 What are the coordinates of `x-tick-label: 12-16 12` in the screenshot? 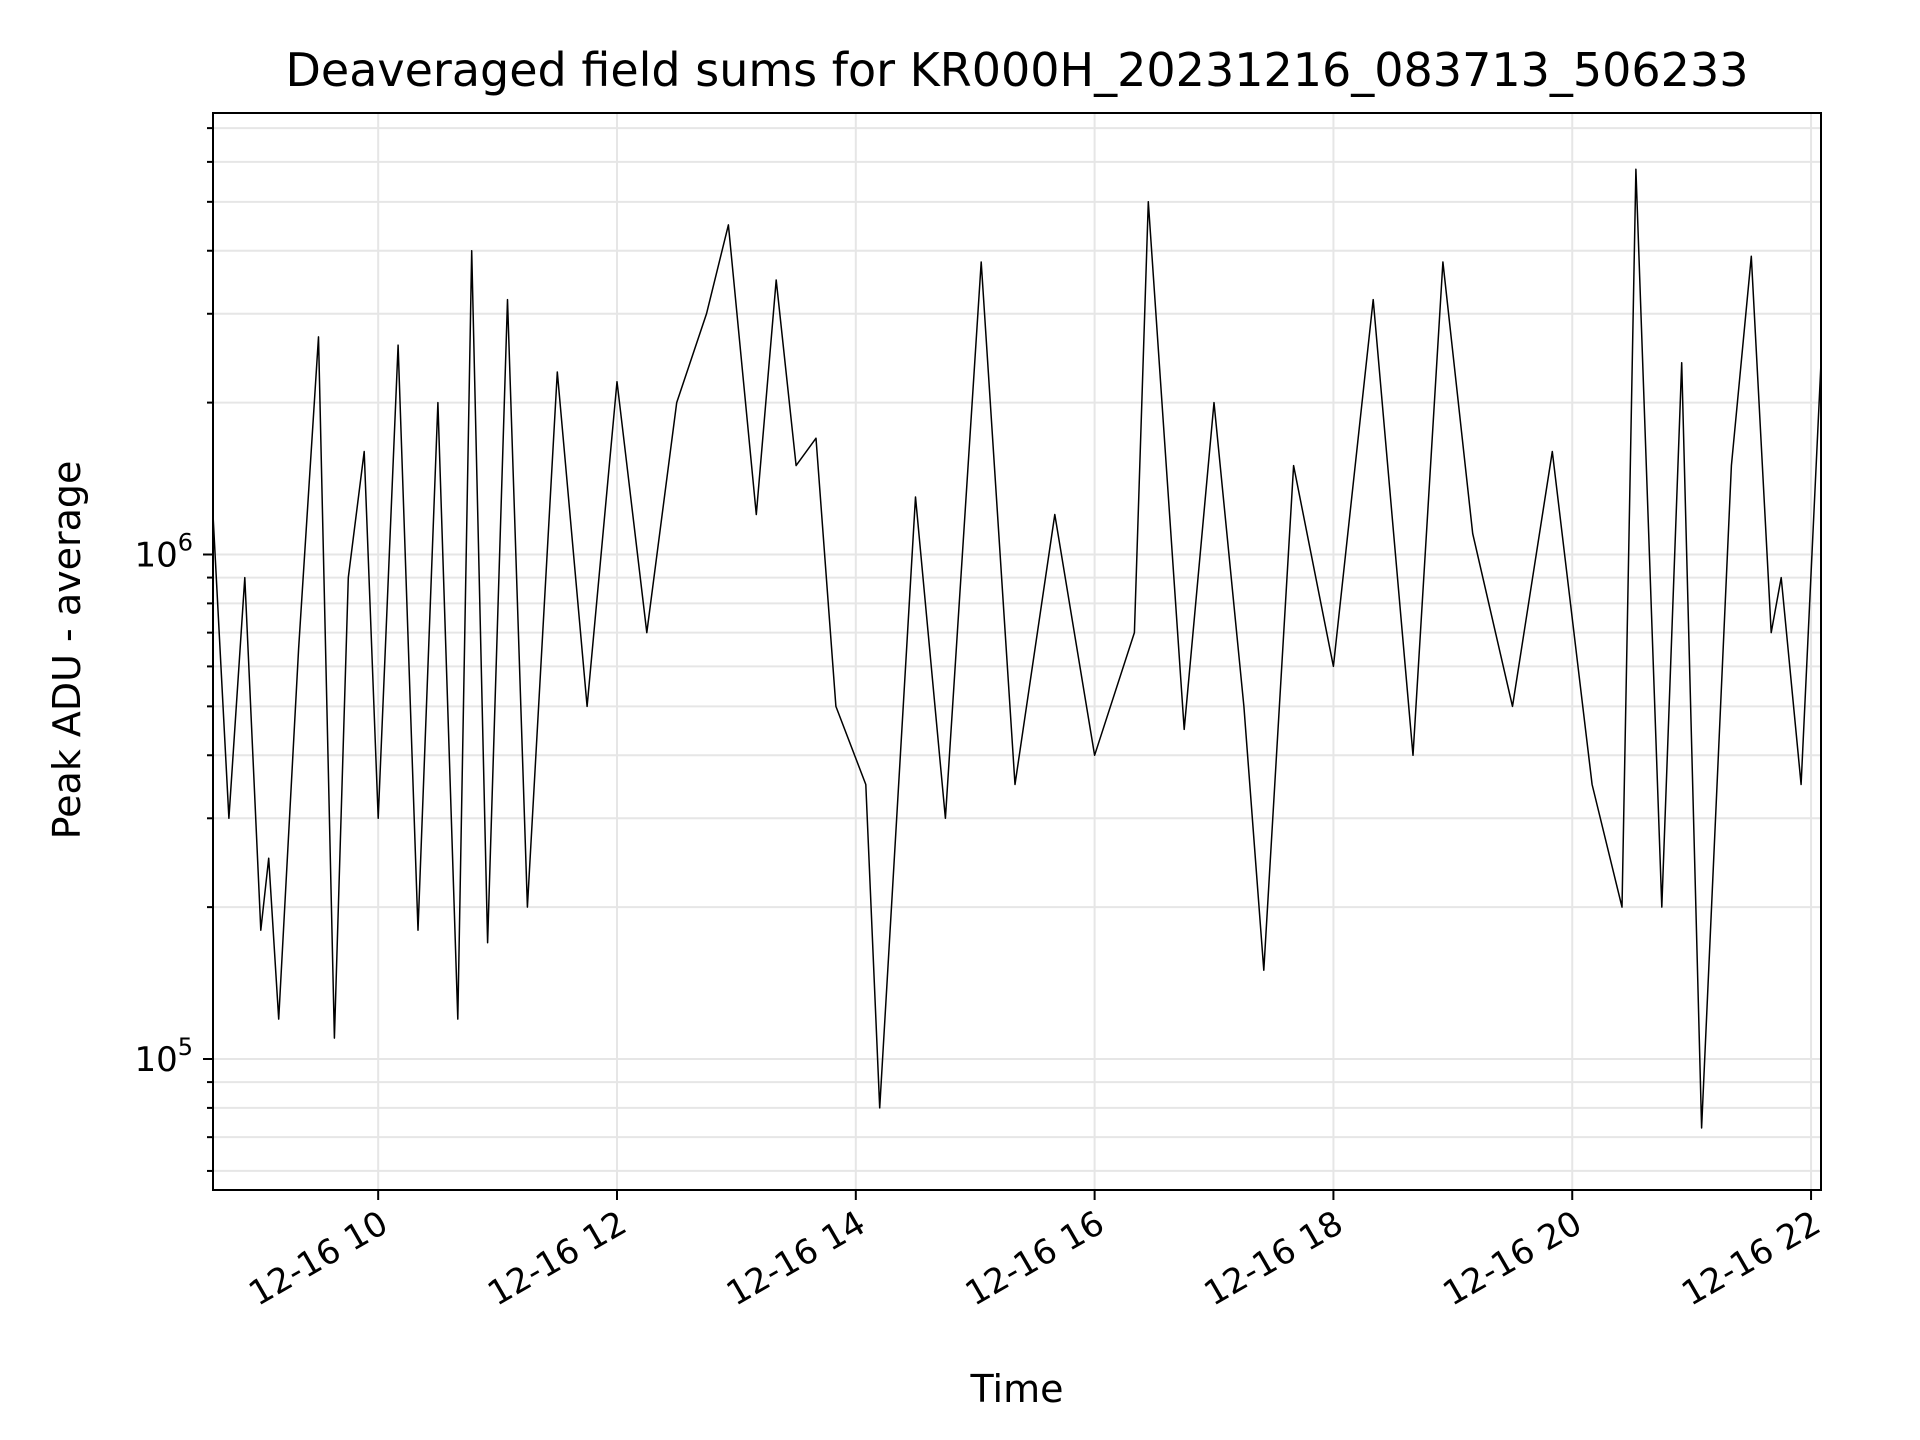 It's located at (557, 1258).